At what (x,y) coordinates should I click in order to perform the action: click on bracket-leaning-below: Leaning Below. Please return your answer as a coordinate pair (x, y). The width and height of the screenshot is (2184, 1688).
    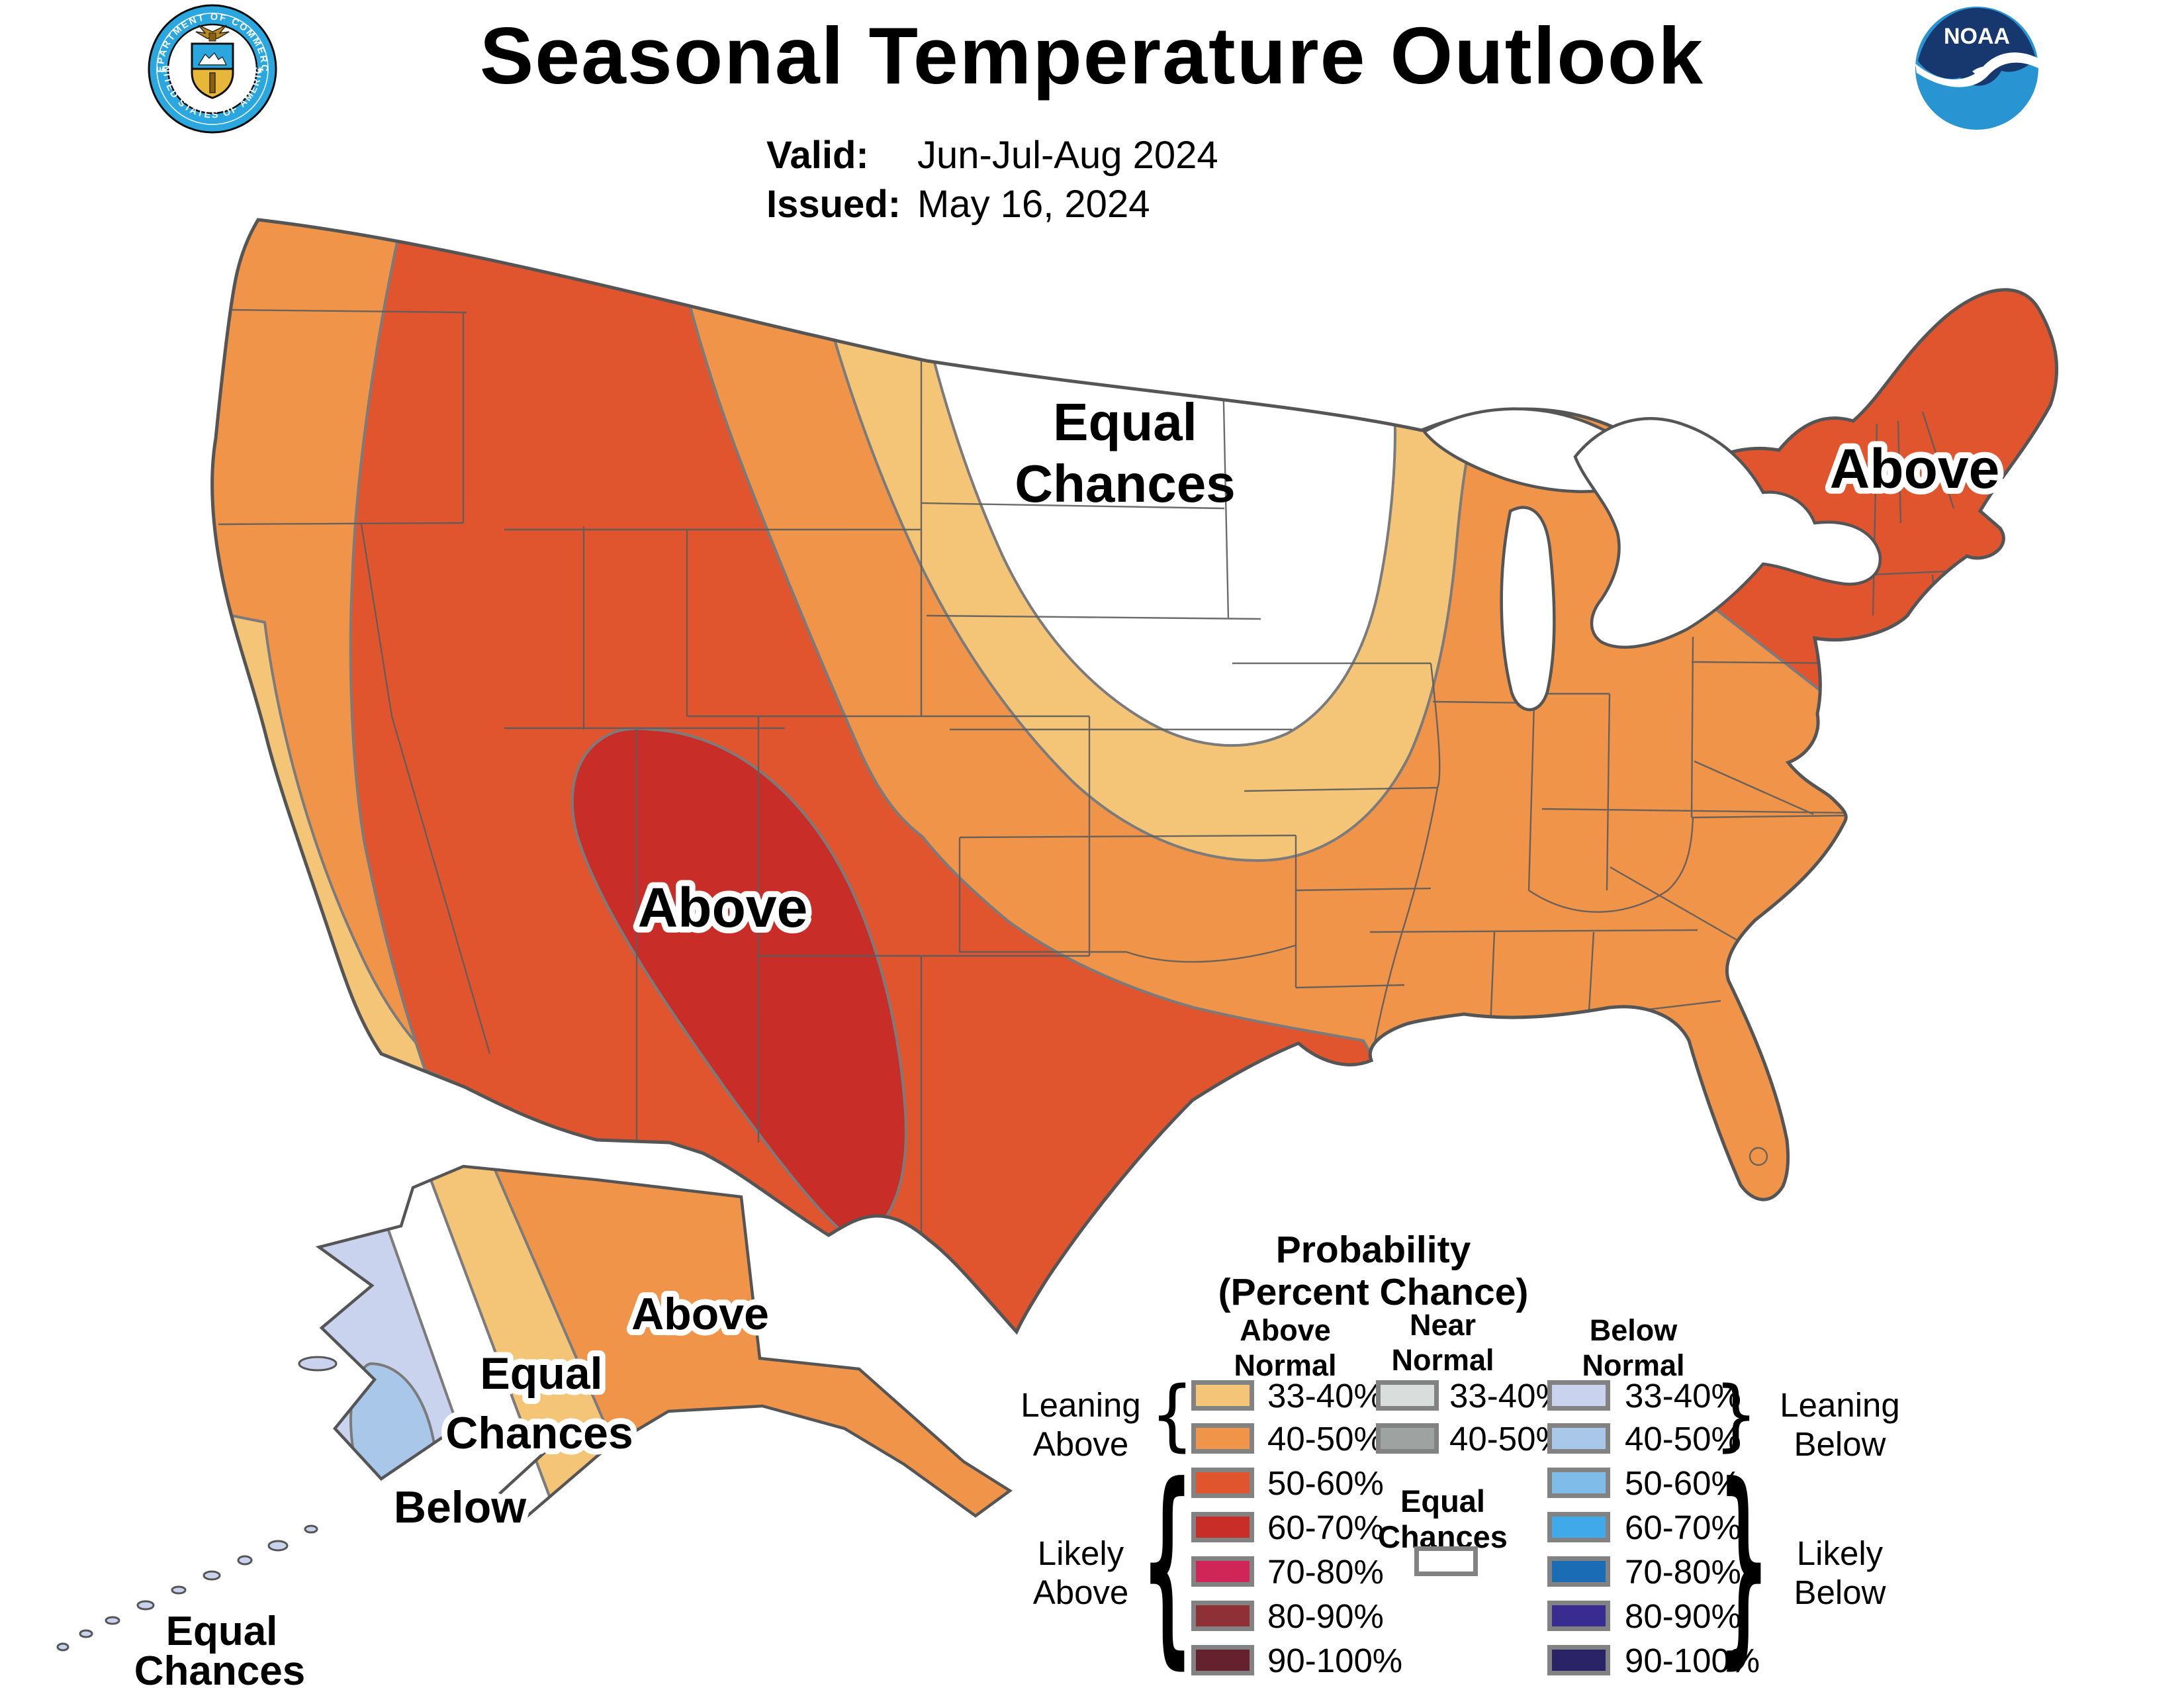
    Looking at the image, I should click on (1840, 1424).